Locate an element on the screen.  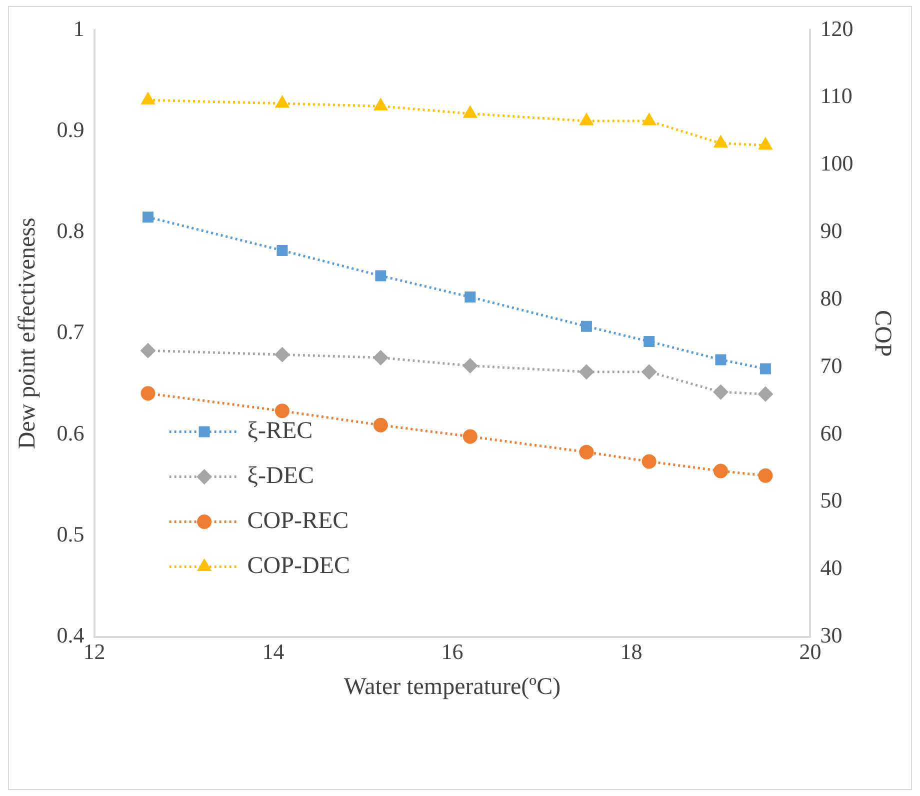
y-tick-label: 0.8 is located at coordinates (70, 231).